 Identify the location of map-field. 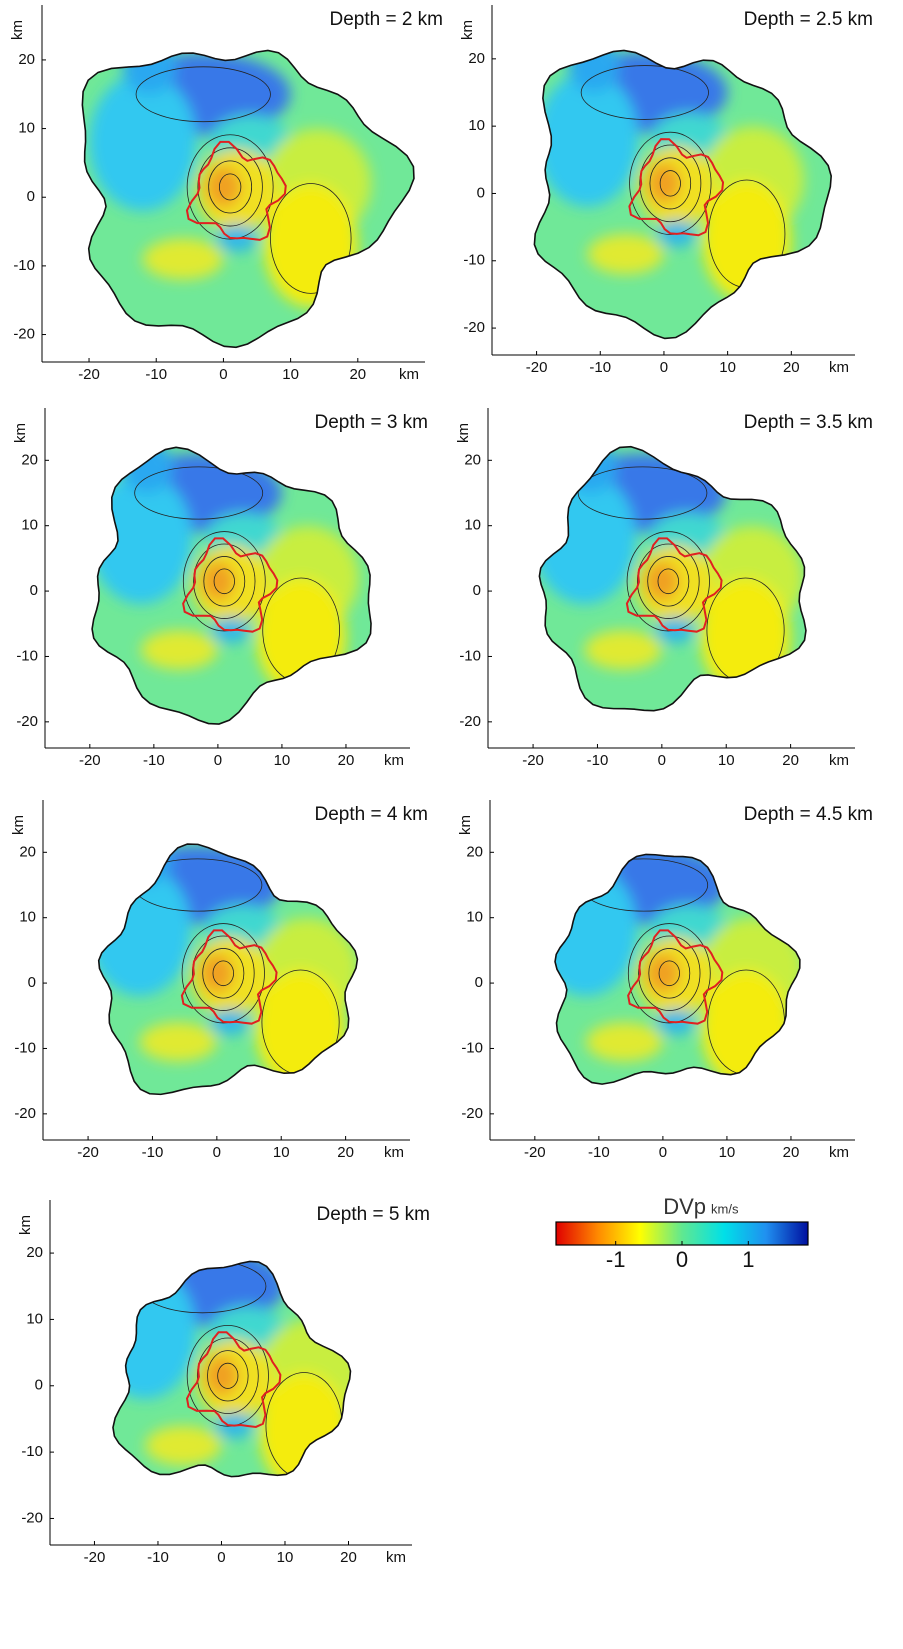
(232, 586).